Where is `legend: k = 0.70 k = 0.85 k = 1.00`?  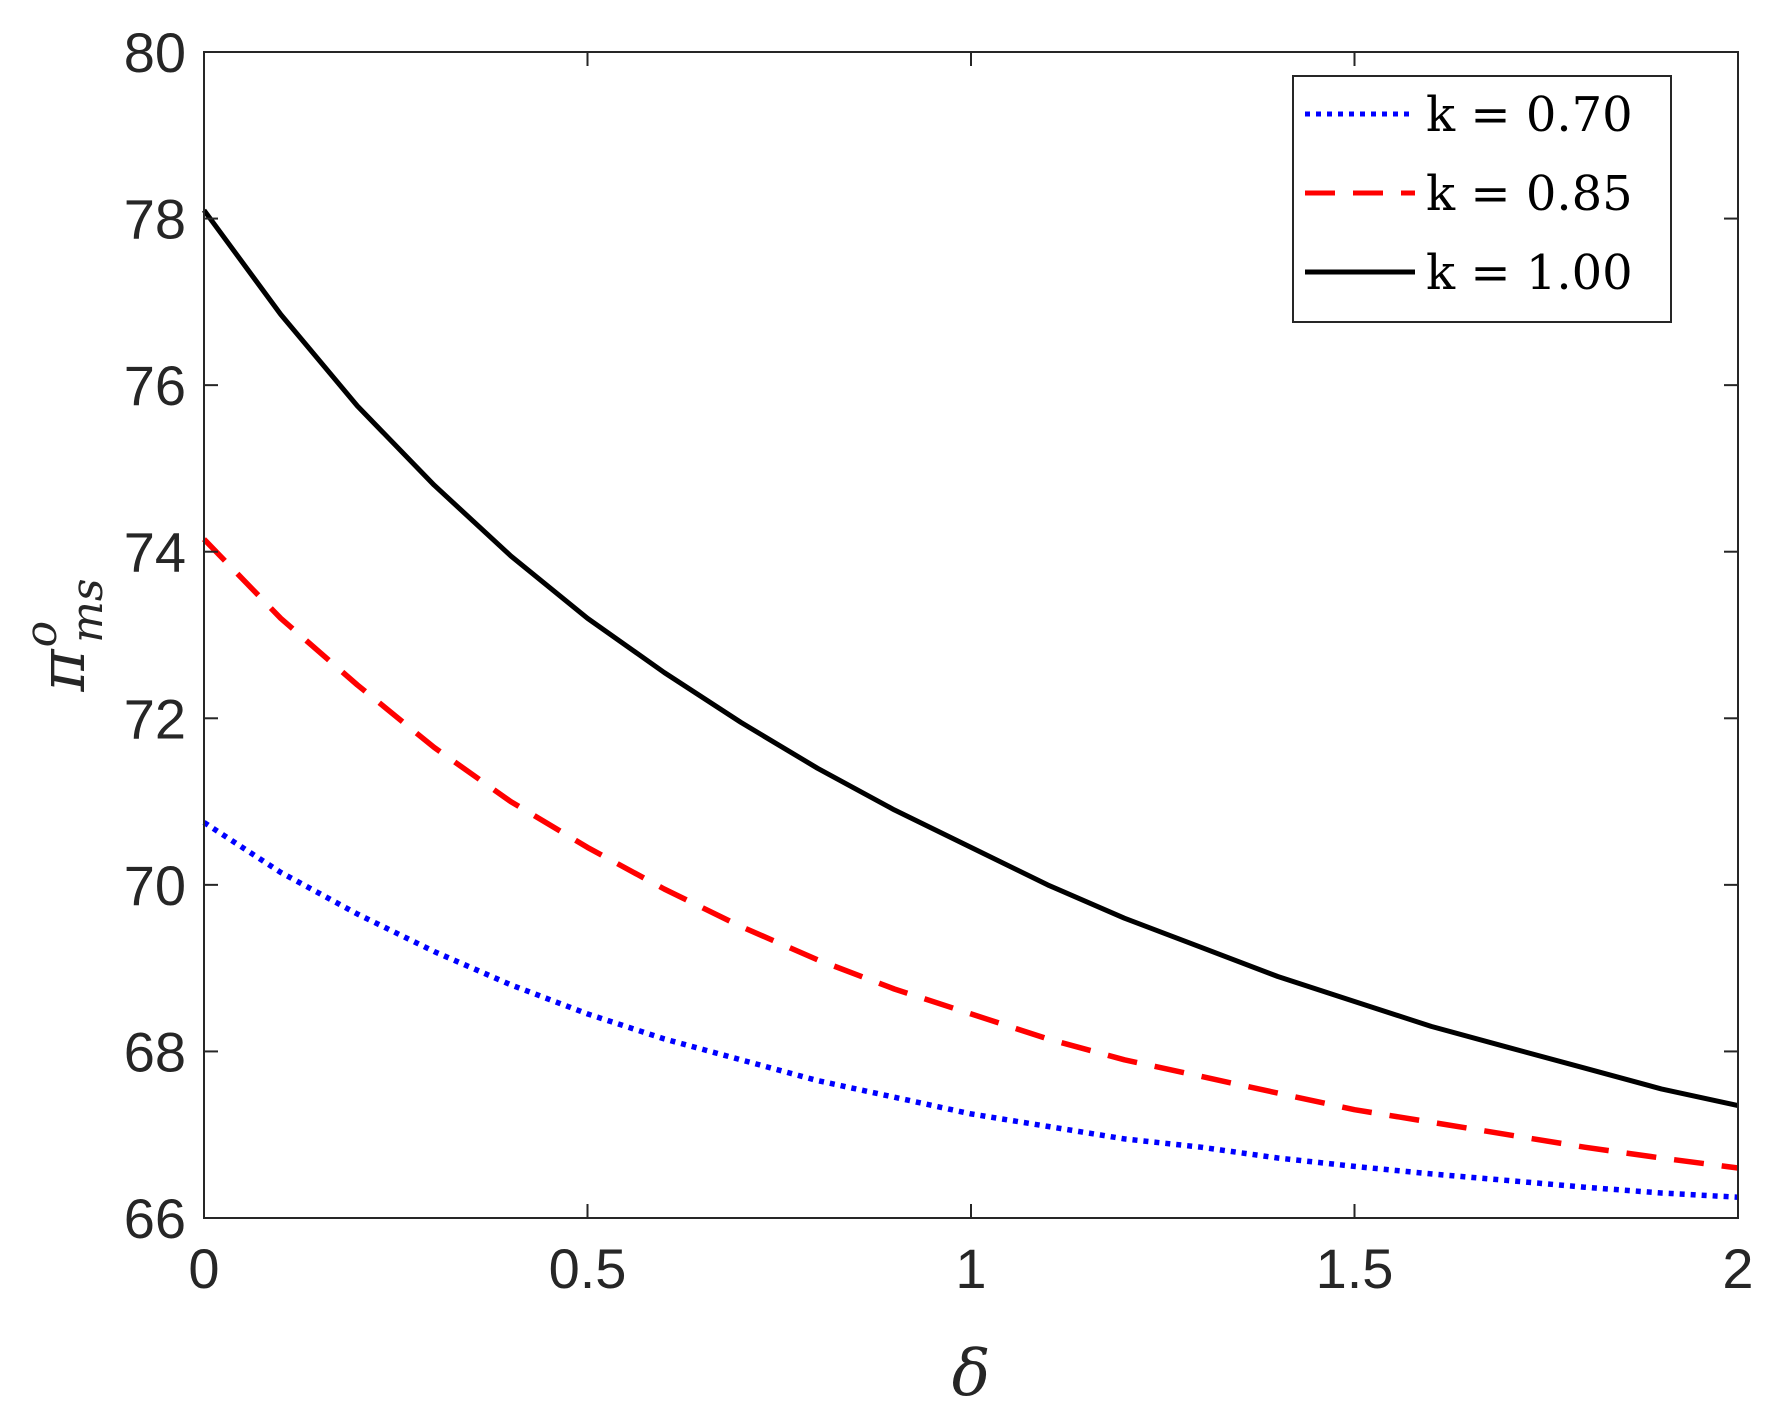 legend: k = 0.70 k = 0.85 k = 1.00 is located at coordinates (1482, 199).